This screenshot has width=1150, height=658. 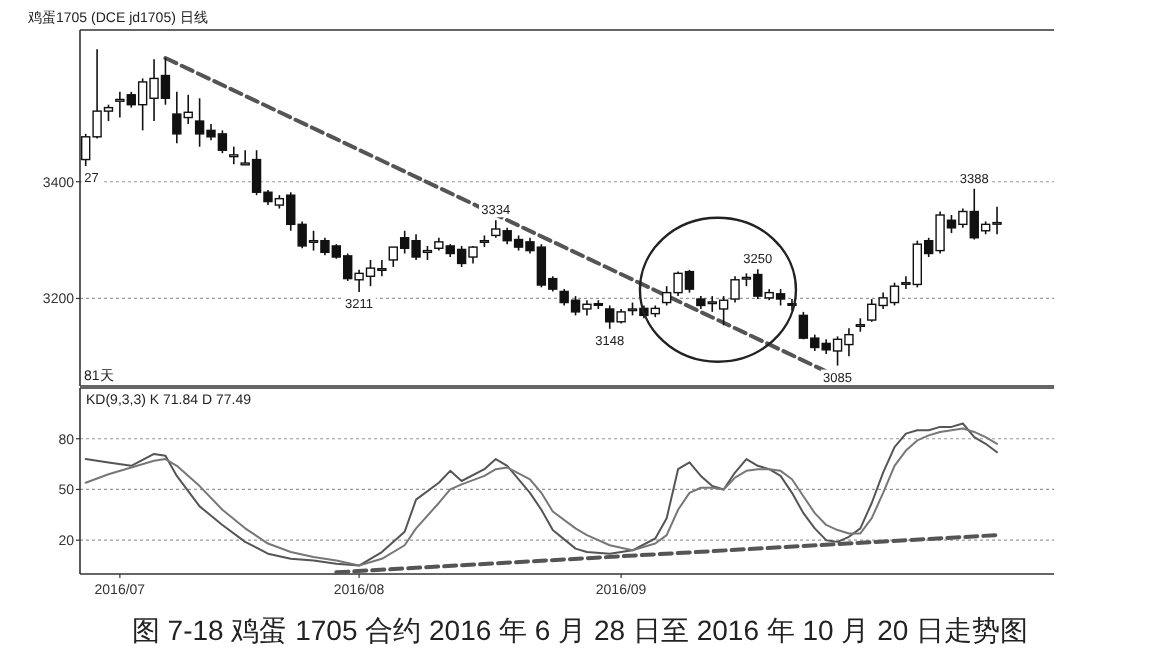 I want to click on caption: 图 7-18 鸡蛋 1705 合约 2016 年 6 月 28 日至 2016 年 10 月 20 日走势图, so click(x=580, y=630).